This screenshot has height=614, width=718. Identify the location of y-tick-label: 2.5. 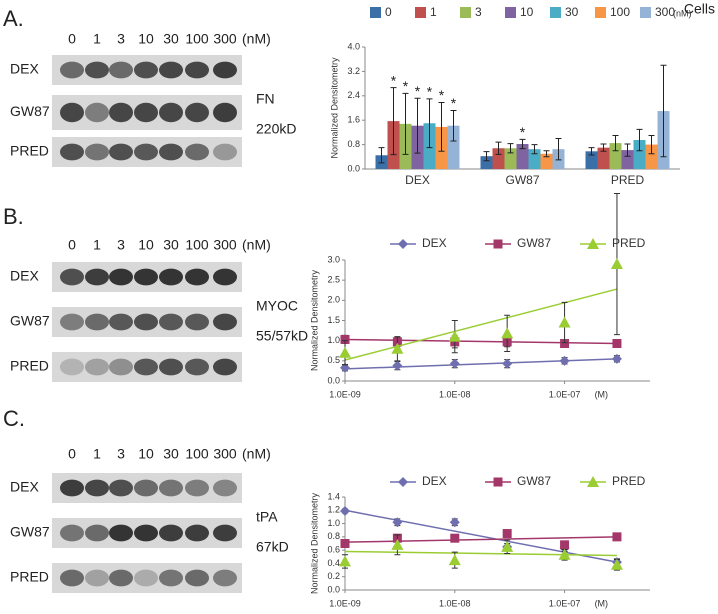
(333, 280).